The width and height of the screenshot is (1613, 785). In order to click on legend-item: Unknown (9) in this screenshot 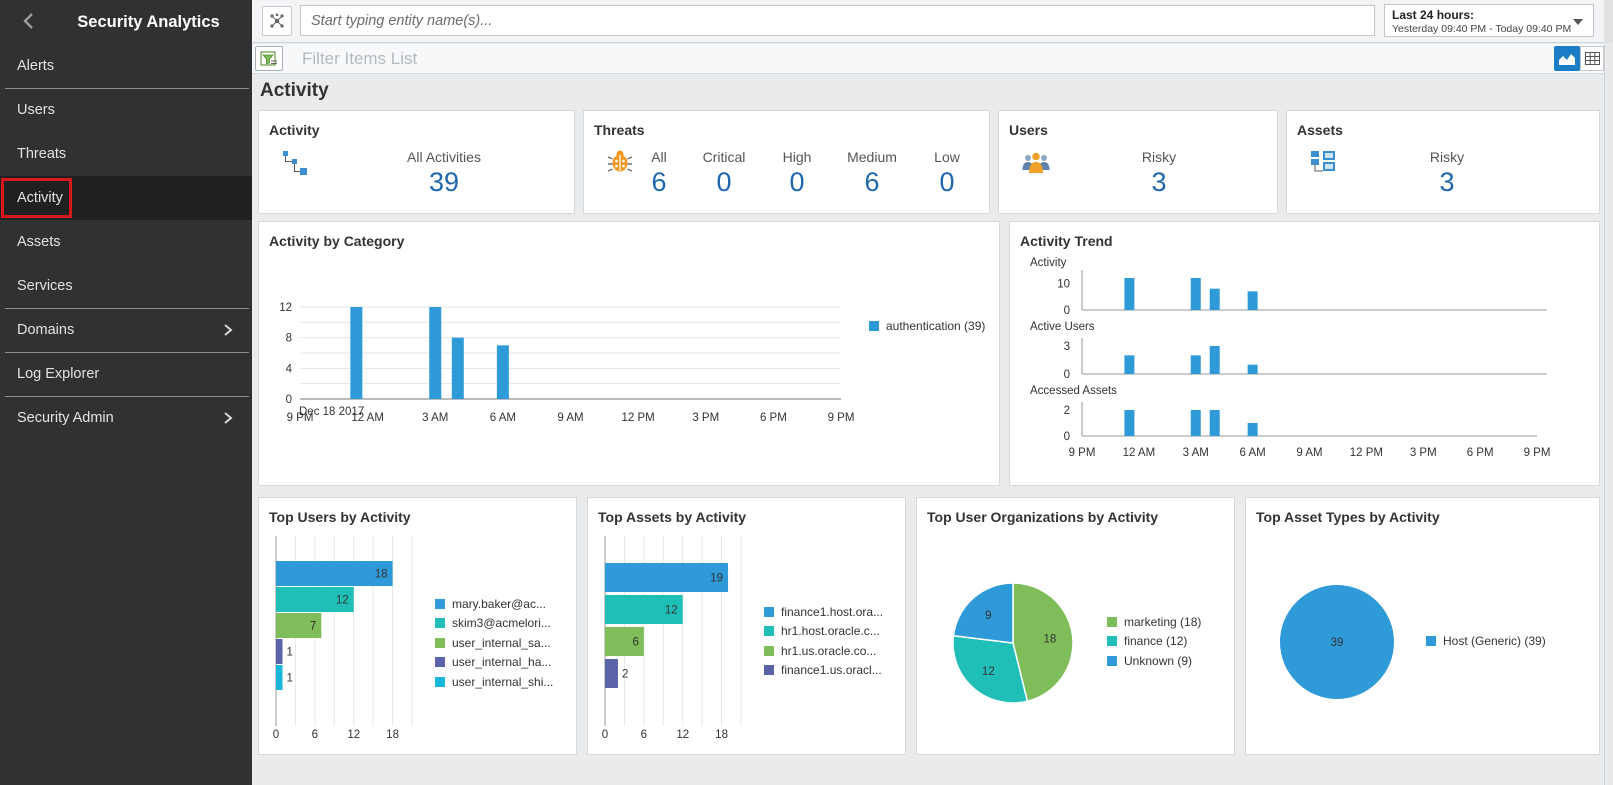, I will do `click(1154, 661)`.